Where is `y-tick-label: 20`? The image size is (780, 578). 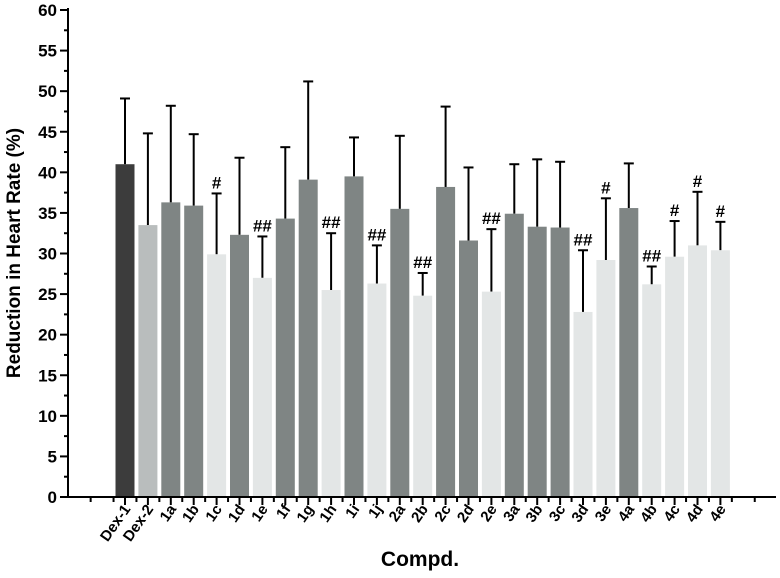
y-tick-label: 20 is located at coordinates (47, 335).